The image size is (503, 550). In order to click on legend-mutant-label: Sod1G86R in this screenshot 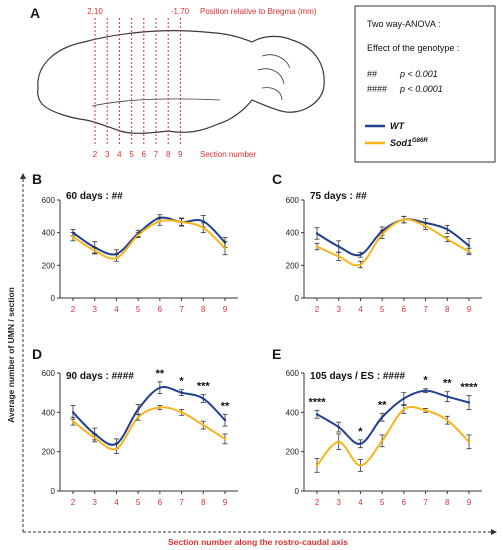, I will do `click(409, 143)`.